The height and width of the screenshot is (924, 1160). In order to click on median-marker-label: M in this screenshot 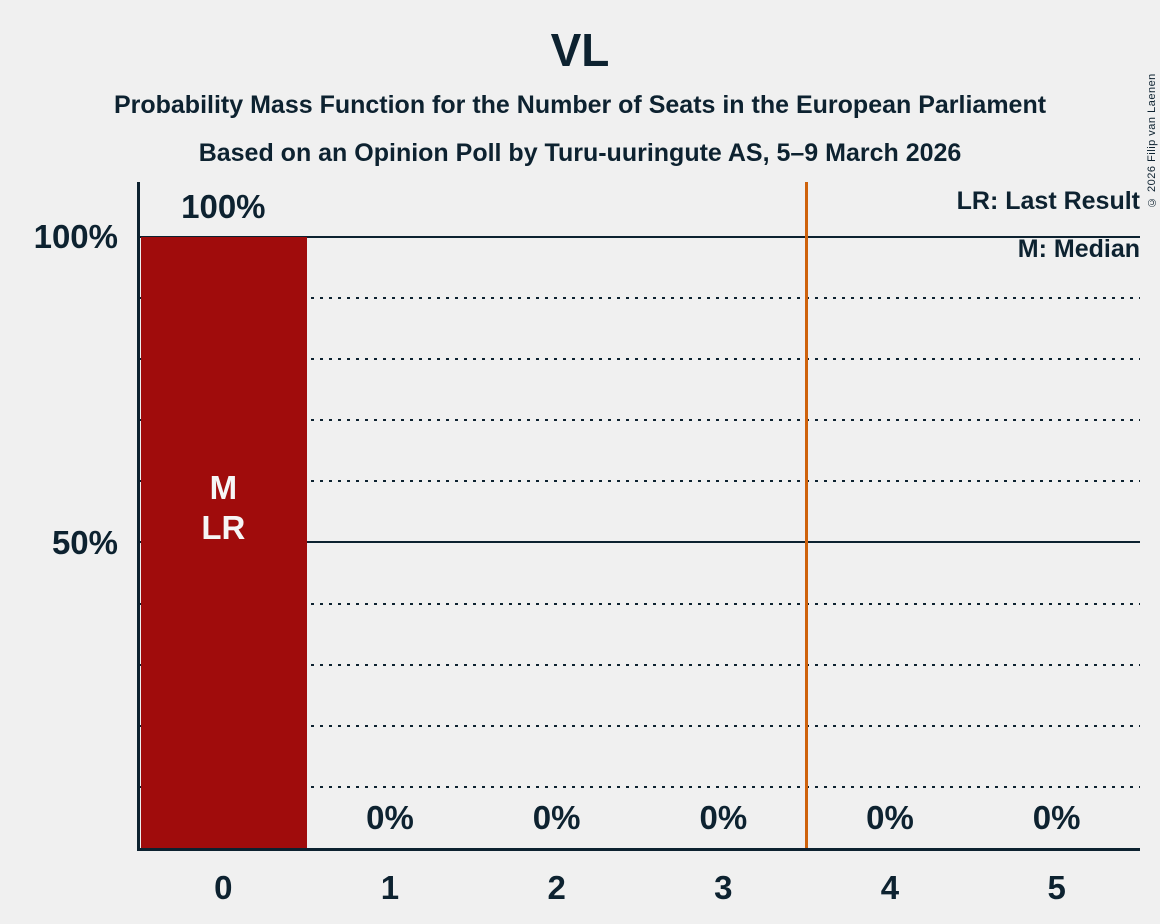, I will do `click(223, 487)`.